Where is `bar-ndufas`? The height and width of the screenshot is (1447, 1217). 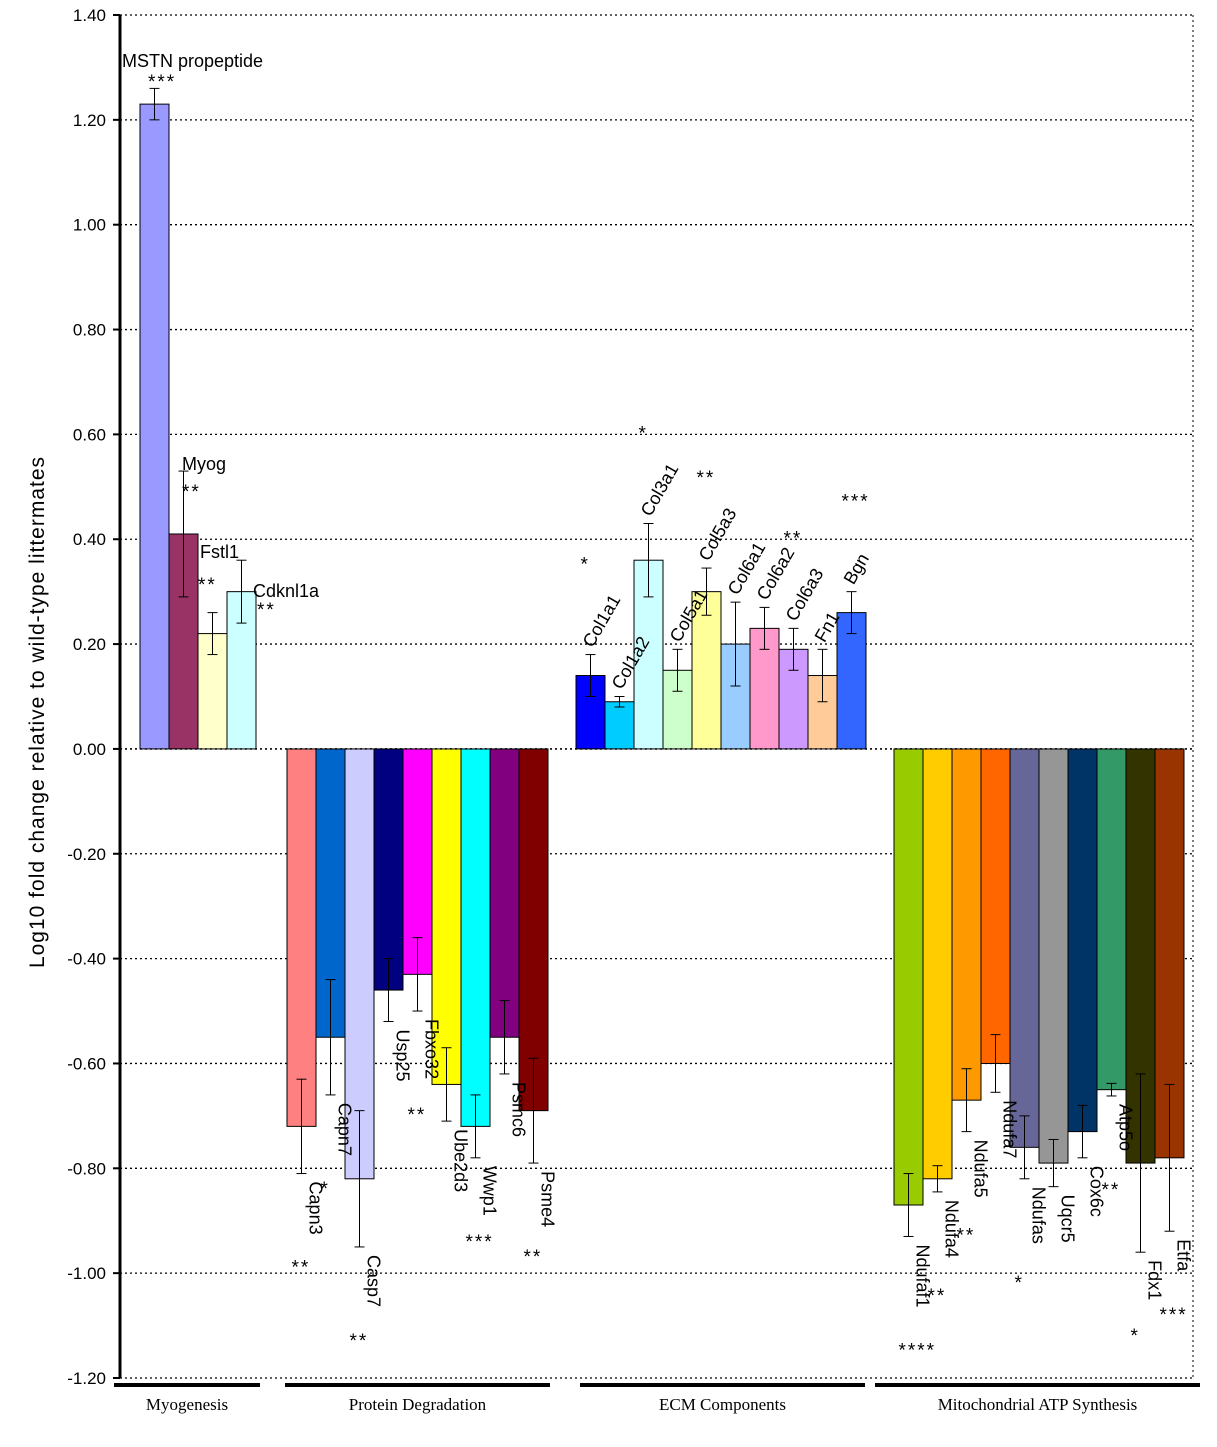
bar-ndufas is located at coordinates (1024, 948).